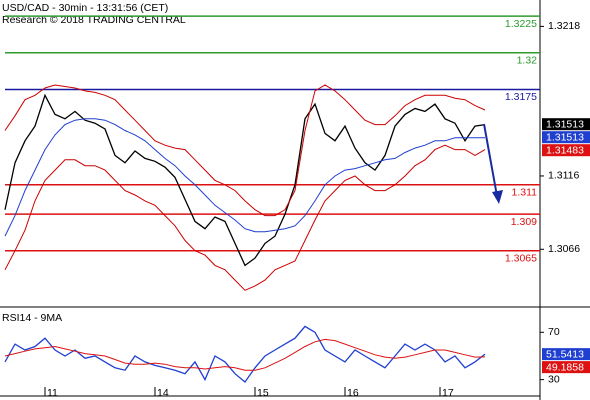  What do you see at coordinates (448, 393) in the screenshot?
I see `x-tick-label: 17` at bounding box center [448, 393].